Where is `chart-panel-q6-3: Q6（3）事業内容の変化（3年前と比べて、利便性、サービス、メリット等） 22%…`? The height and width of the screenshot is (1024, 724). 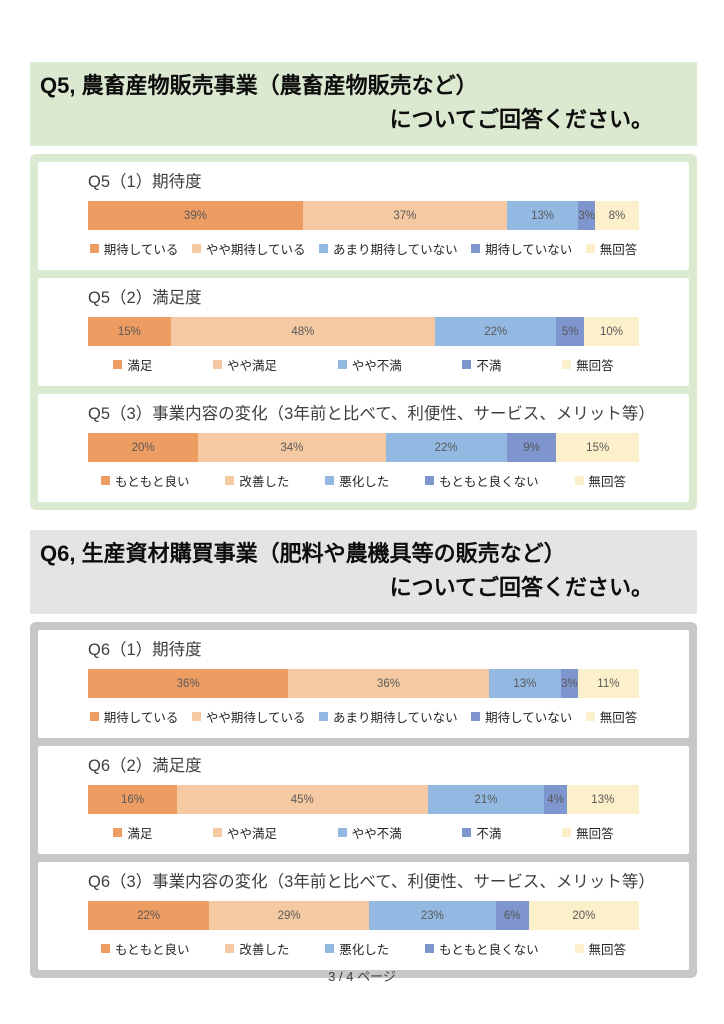
chart-panel-q6-3: Q6（3）事業内容の変化（3年前と比べて、利便性、サービス、メリット等） 22%… is located at coordinates (363, 916).